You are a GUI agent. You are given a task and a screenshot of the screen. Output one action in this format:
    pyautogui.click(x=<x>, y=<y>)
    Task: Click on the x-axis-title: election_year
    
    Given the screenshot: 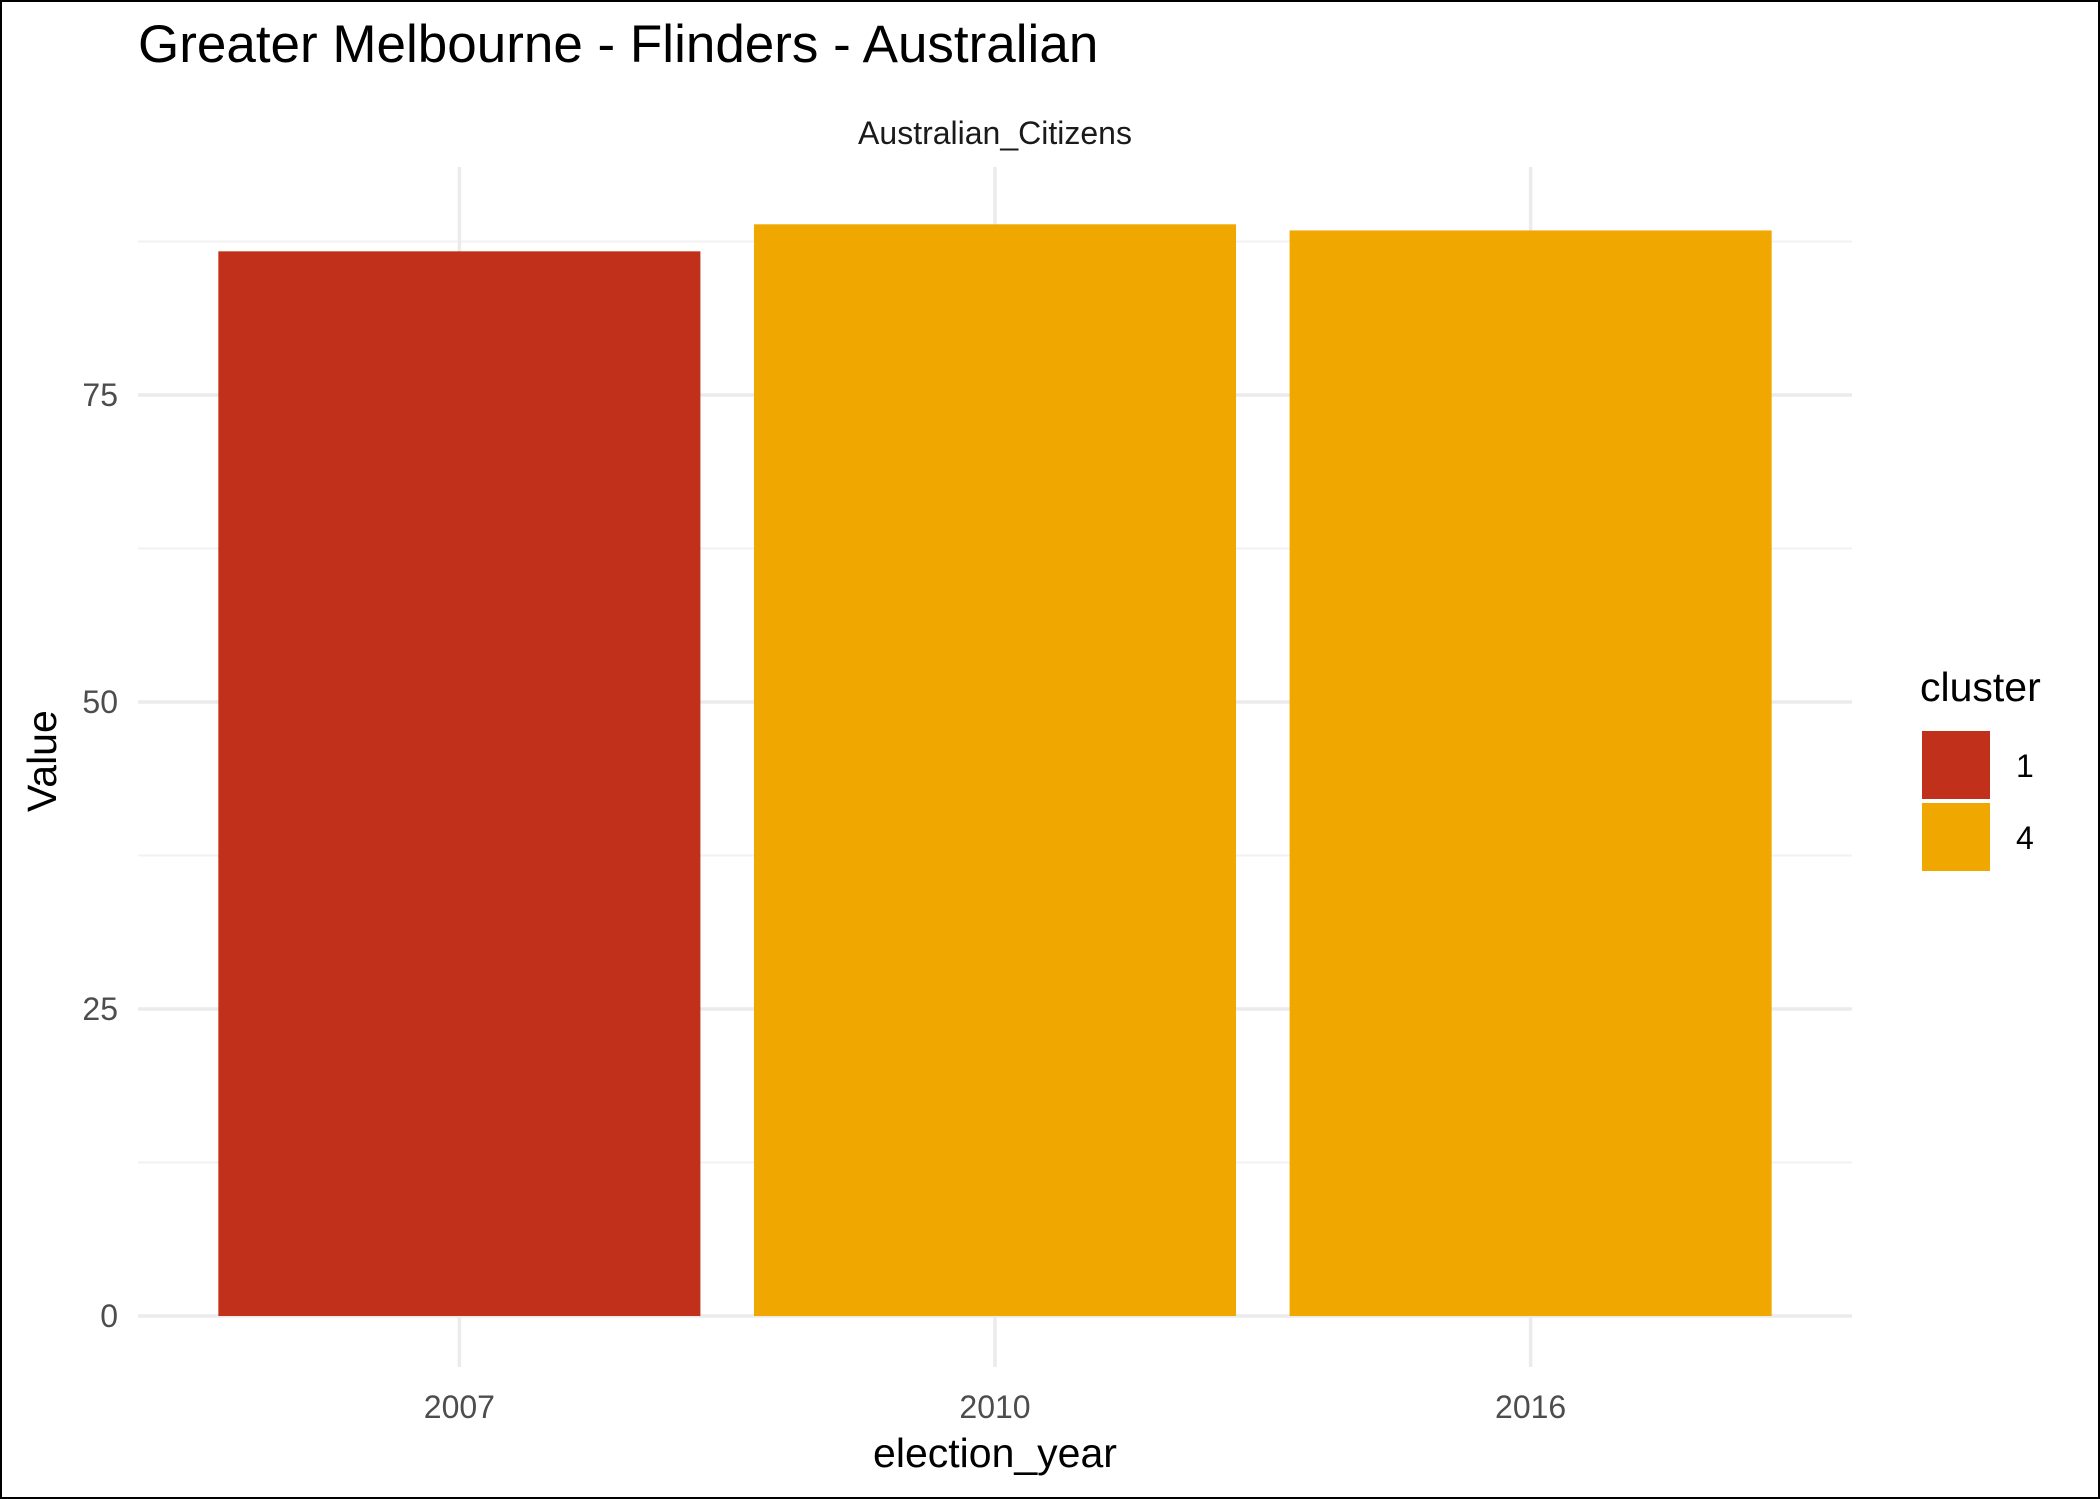 What is the action you would take?
    pyautogui.click(x=995, y=1453)
    